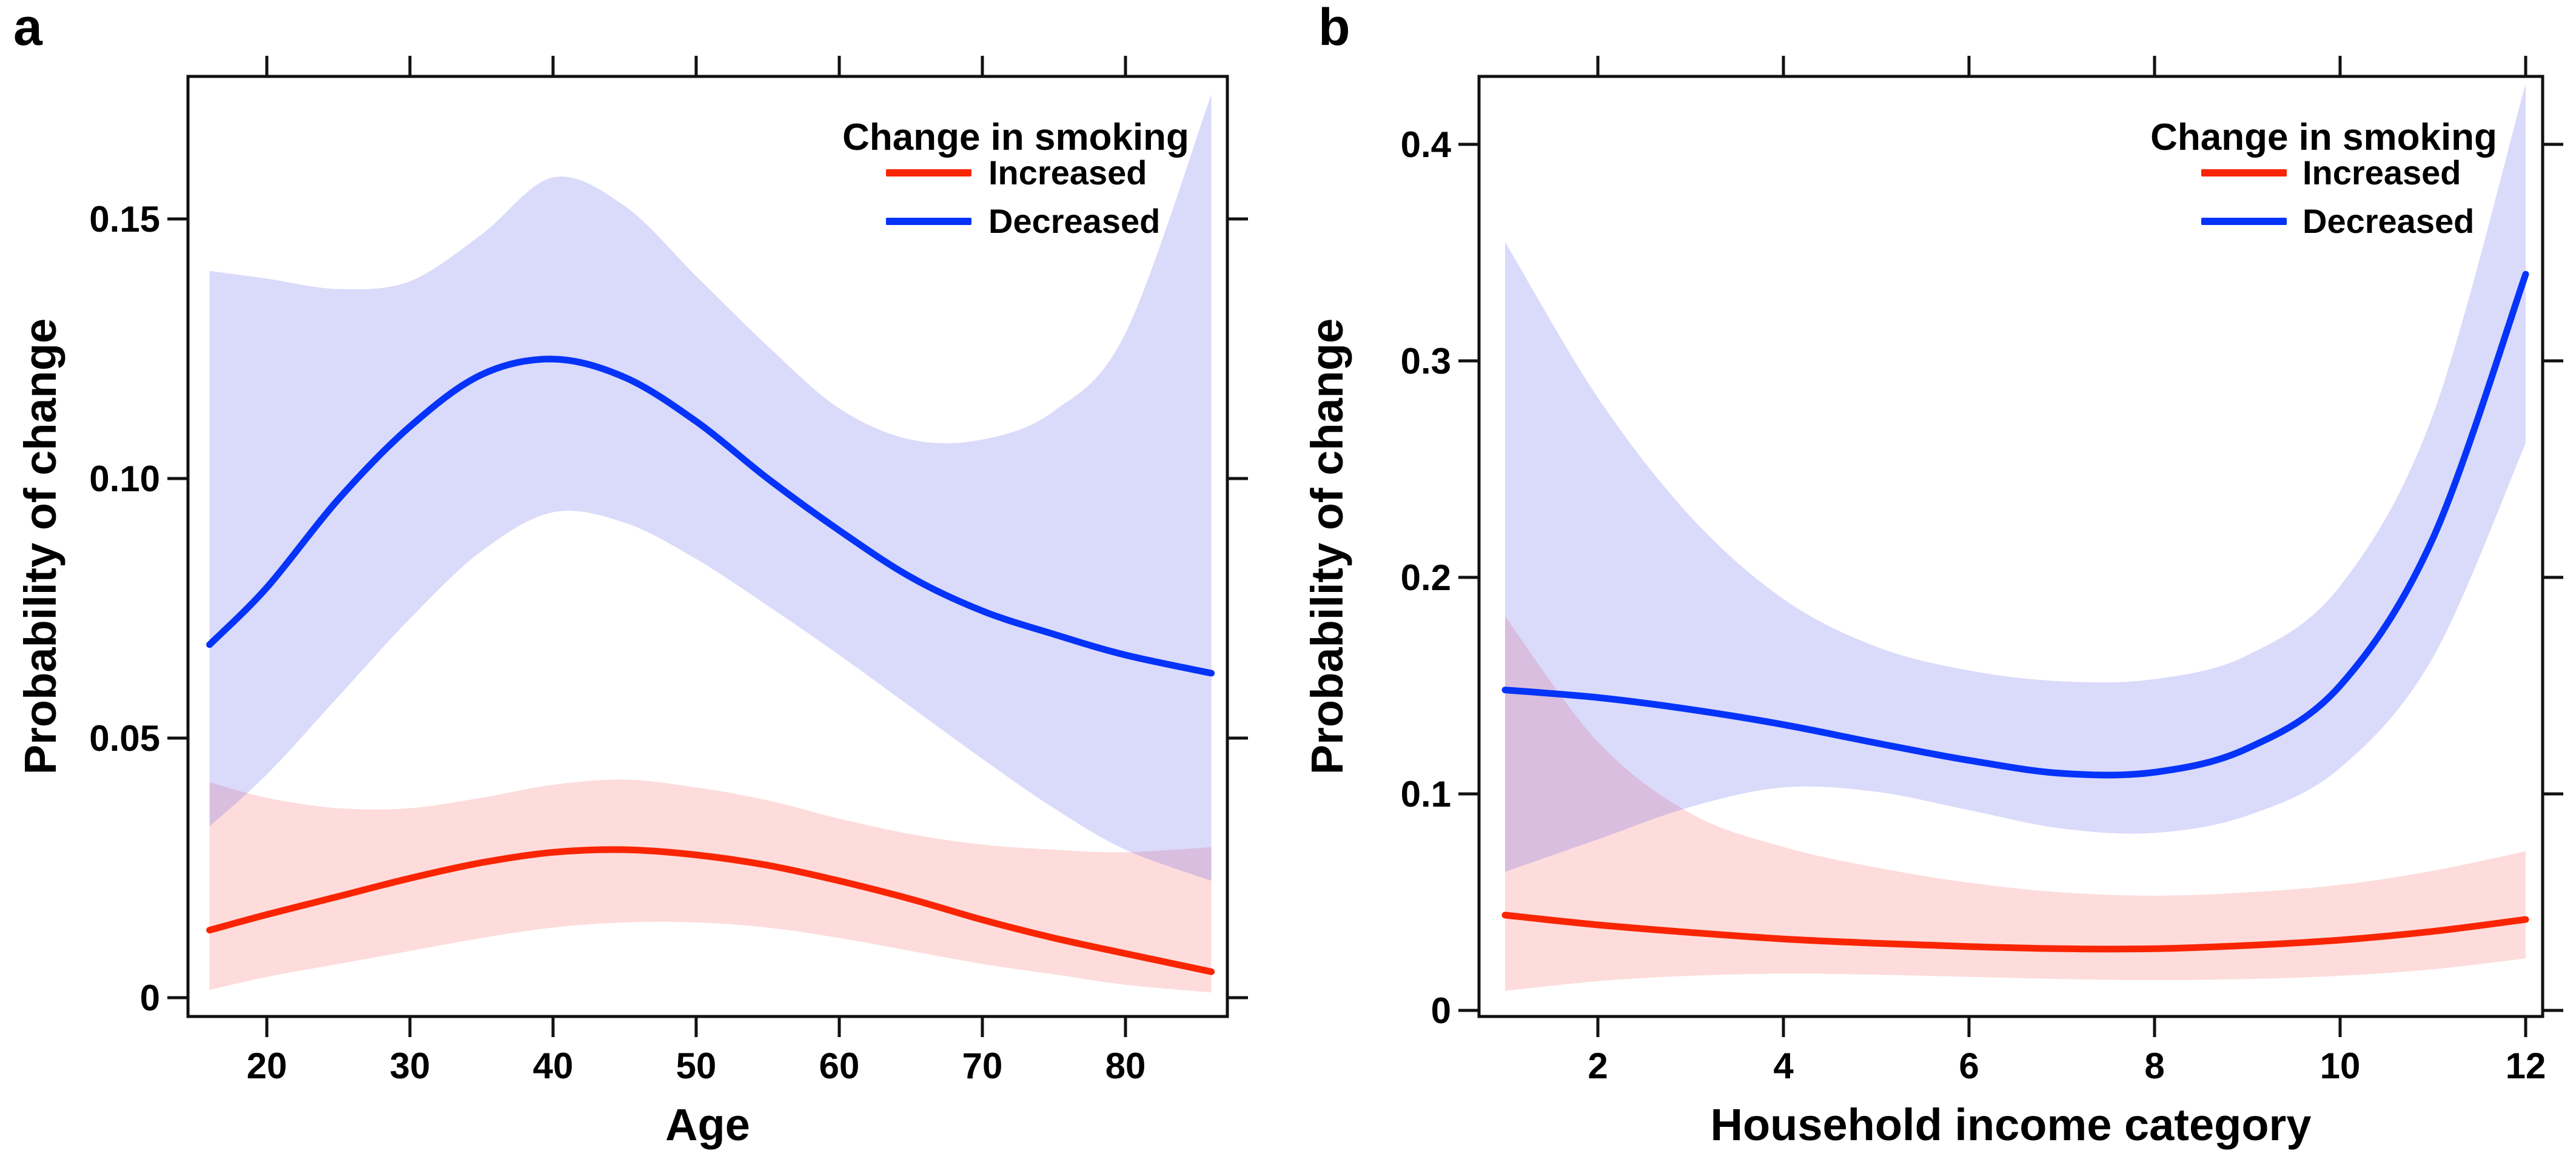 The image size is (2576, 1159). What do you see at coordinates (839, 1066) in the screenshot?
I see `x-tick-label: 60` at bounding box center [839, 1066].